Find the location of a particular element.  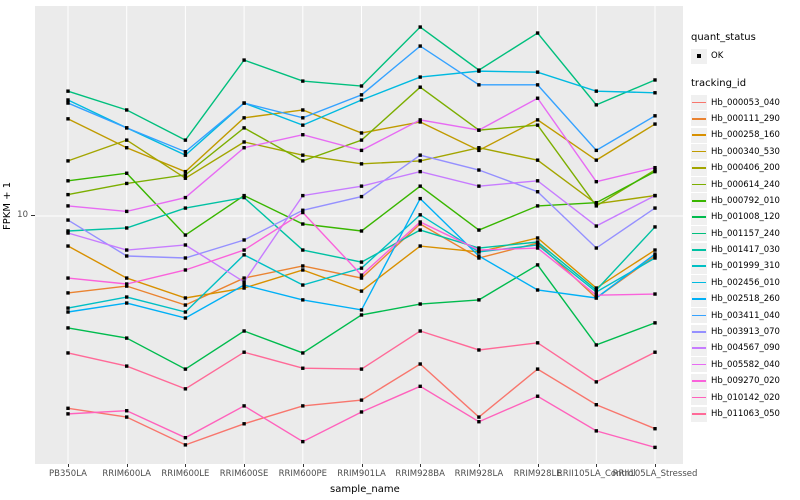

legend-item-Hb_000406_200: Hb_000406_200 is located at coordinates (745, 168).